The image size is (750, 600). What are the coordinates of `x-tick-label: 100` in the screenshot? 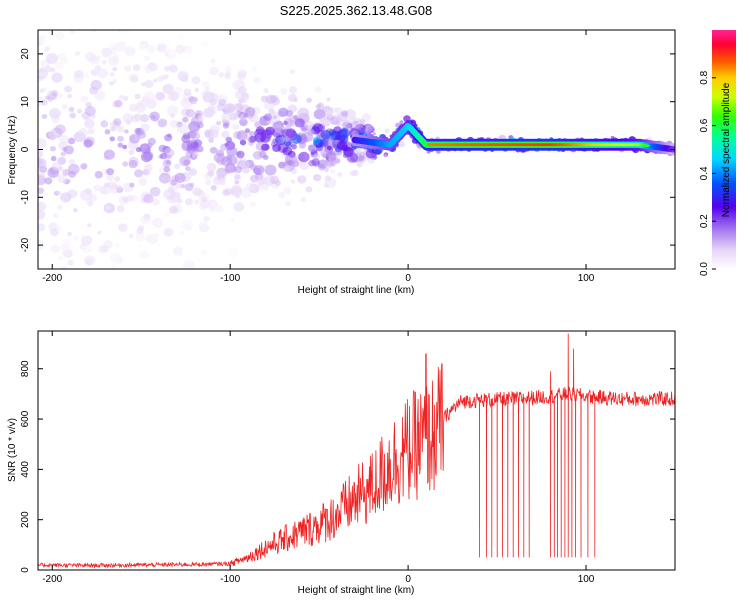 It's located at (586, 278).